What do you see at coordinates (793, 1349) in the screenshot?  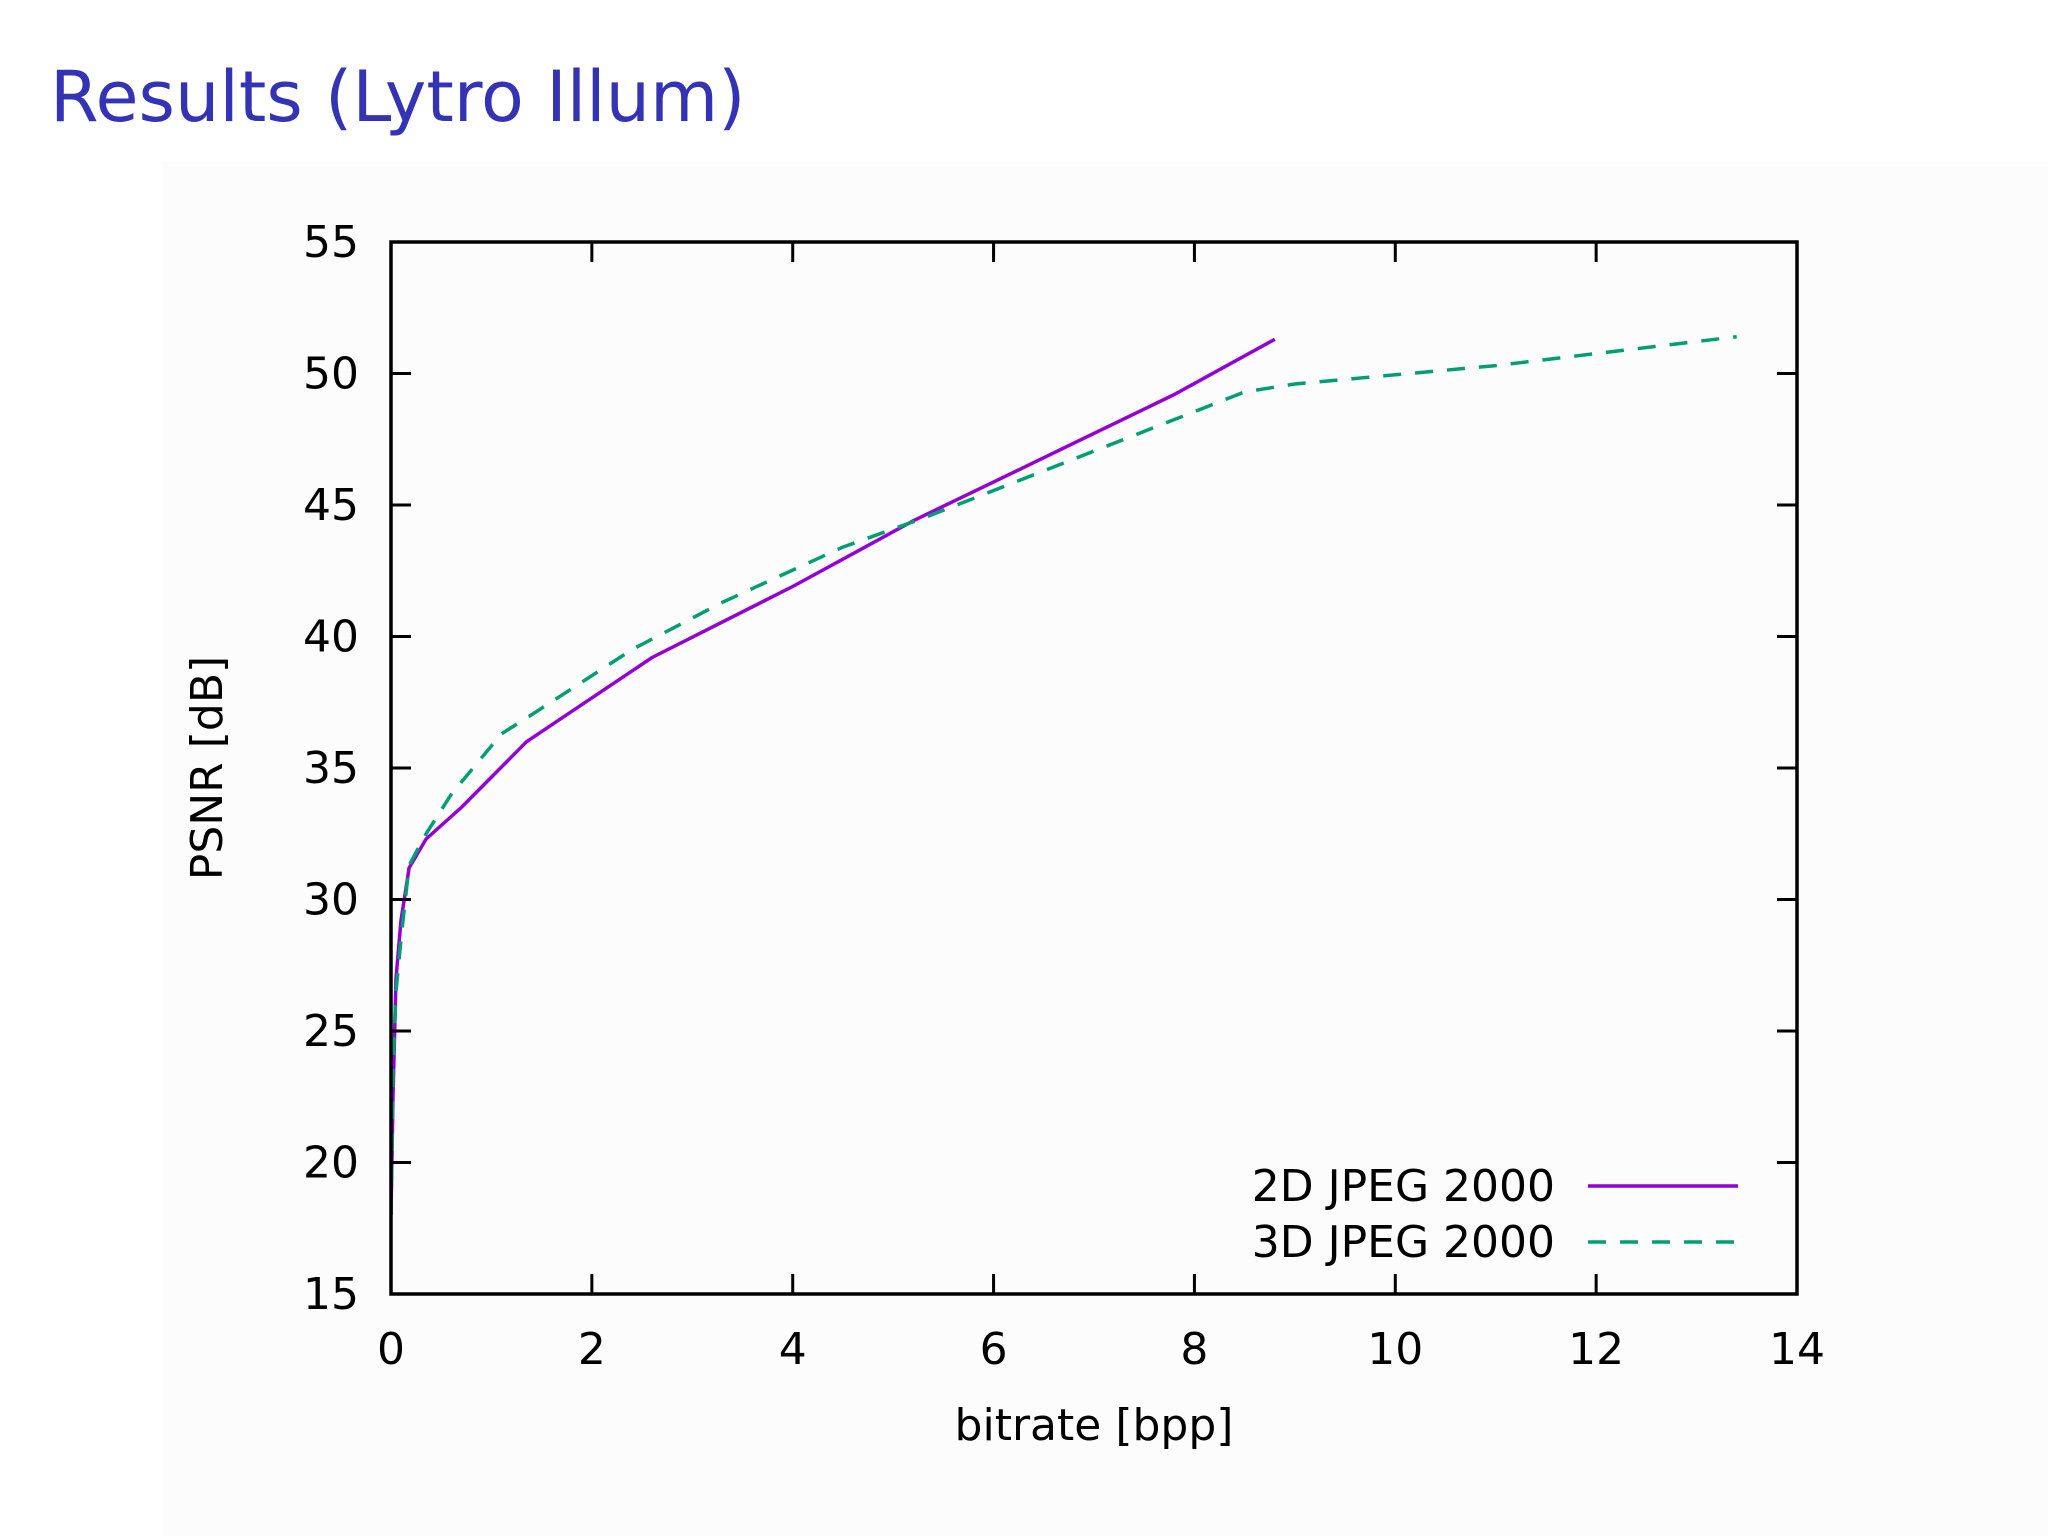 I see `x-tick-label: 4` at bounding box center [793, 1349].